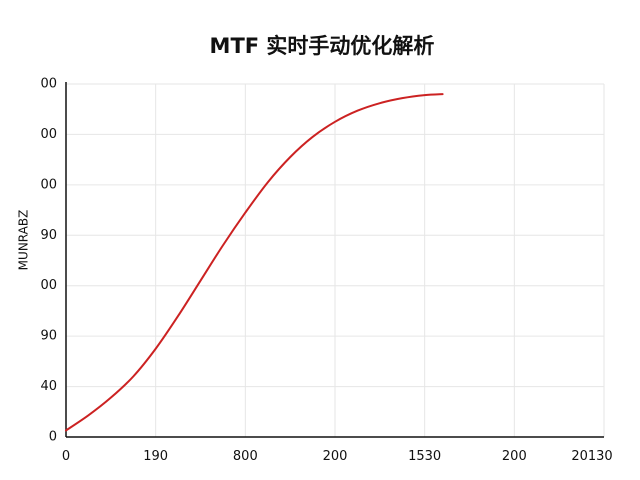 The height and width of the screenshot is (480, 640). What do you see at coordinates (155, 456) in the screenshot?
I see `x-tick-label: 190` at bounding box center [155, 456].